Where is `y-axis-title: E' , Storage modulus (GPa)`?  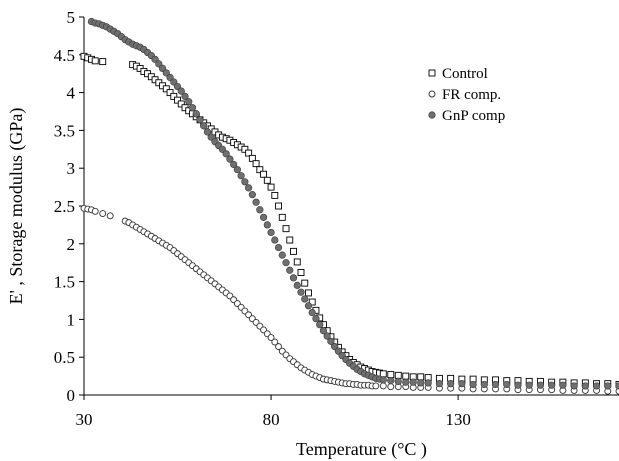
y-axis-title: E' , Storage modulus (GPa) is located at coordinates (16, 206).